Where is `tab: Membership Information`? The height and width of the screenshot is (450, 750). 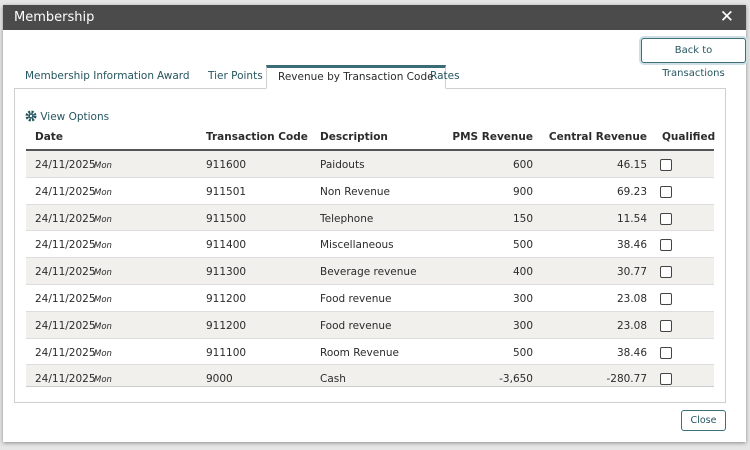 tab: Membership Information is located at coordinates (90, 76).